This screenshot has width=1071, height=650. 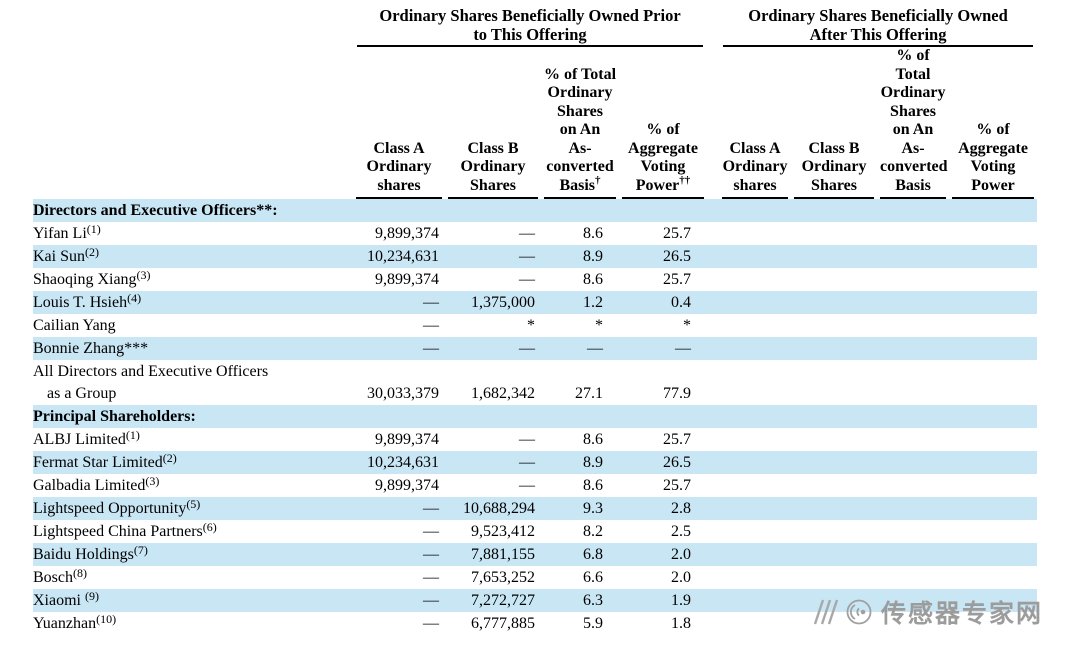 I want to click on value-cell: 26.5, so click(x=677, y=256).